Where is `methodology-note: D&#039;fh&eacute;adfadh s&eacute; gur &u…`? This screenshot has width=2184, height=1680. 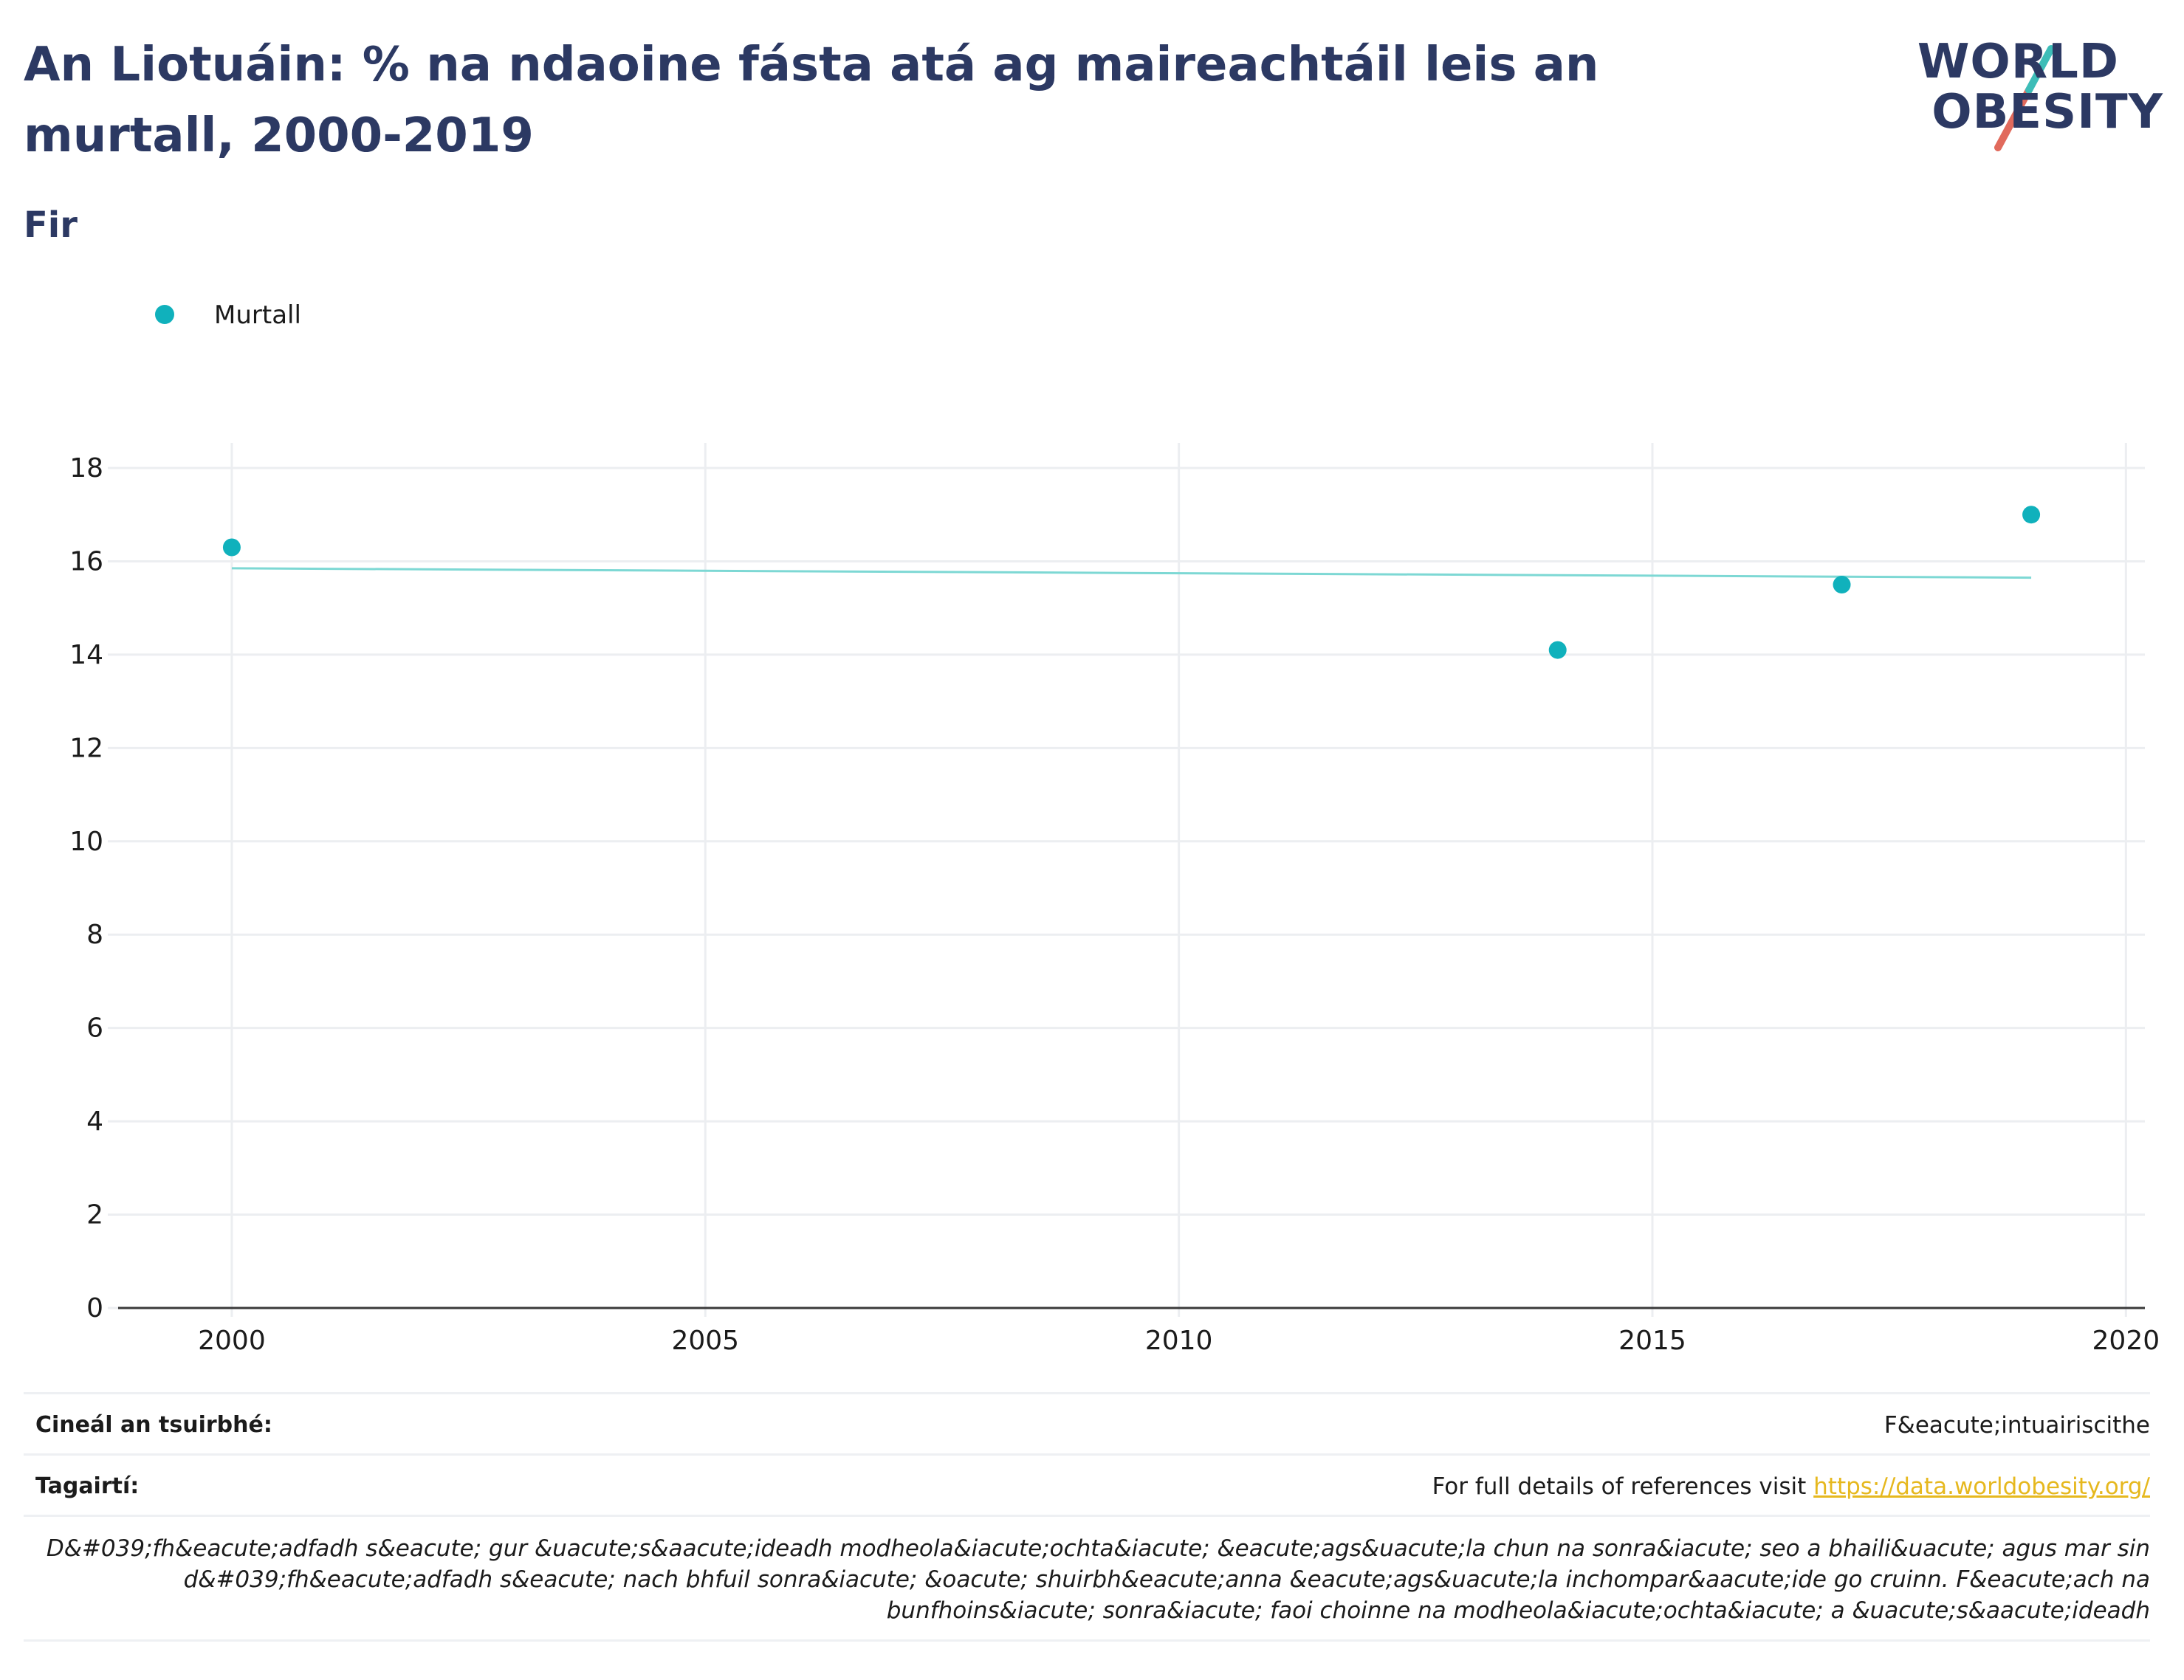 methodology-note: D&#039;fh&eacute;adfadh s&eacute; gur &u… is located at coordinates (1087, 1578).